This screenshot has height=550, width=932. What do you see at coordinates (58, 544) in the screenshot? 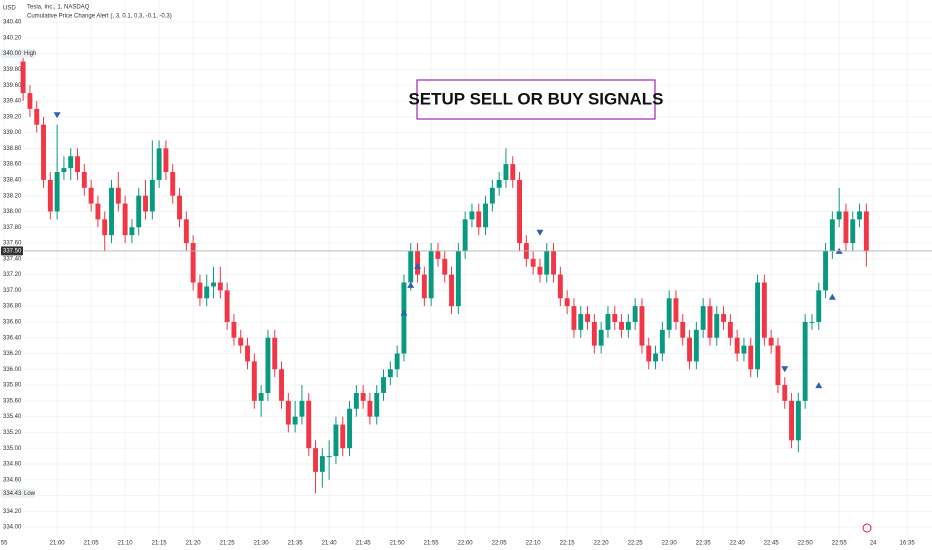
I see `x-tick-label: 21:00` at bounding box center [58, 544].